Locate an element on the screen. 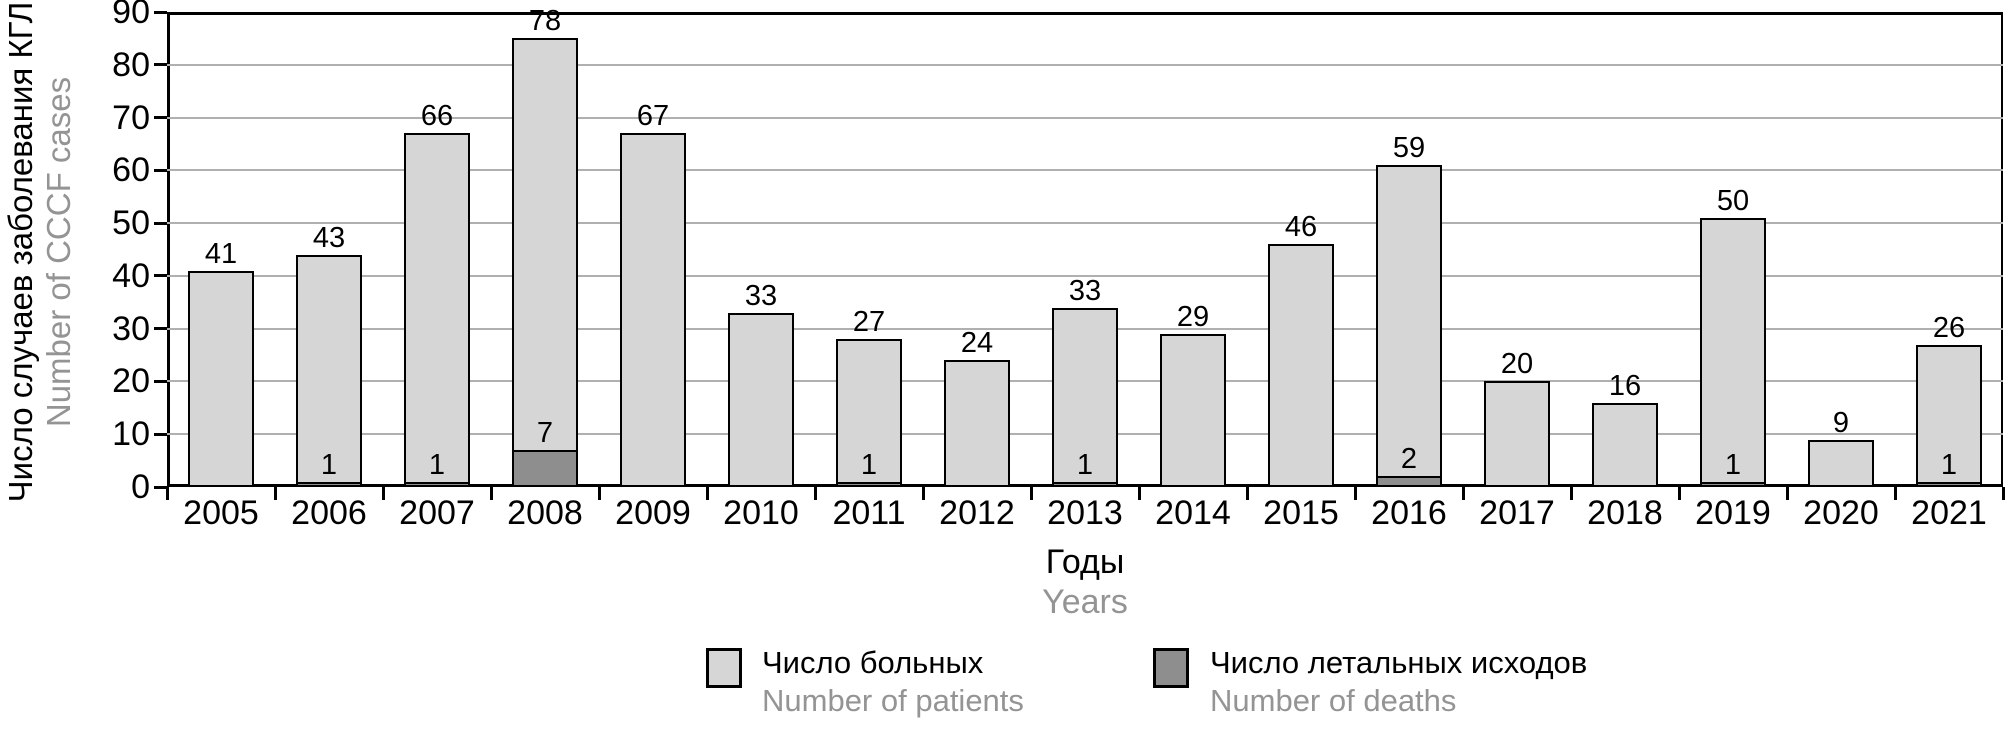 This screenshot has width=2010, height=737. legend-entry-deaths: Число летальных исходов Number of deaths is located at coordinates (1398, 682).